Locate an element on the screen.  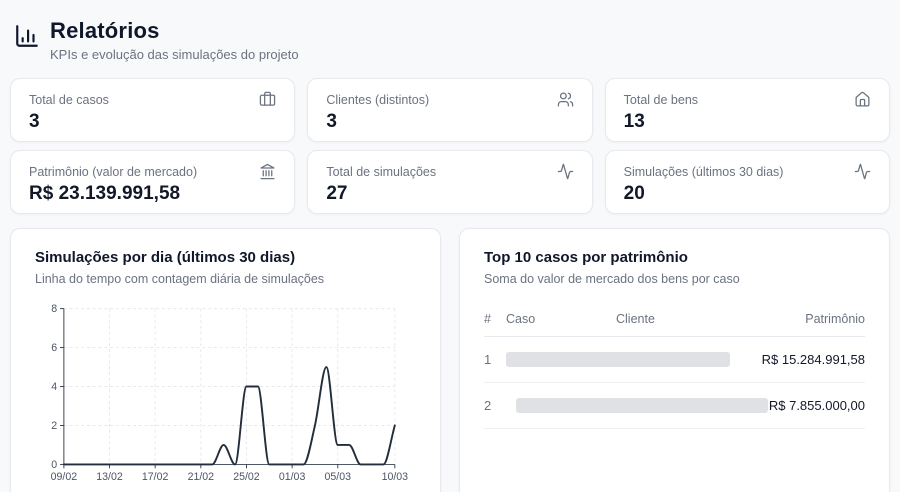
kpi-label: Total de bens is located at coordinates (661, 99).